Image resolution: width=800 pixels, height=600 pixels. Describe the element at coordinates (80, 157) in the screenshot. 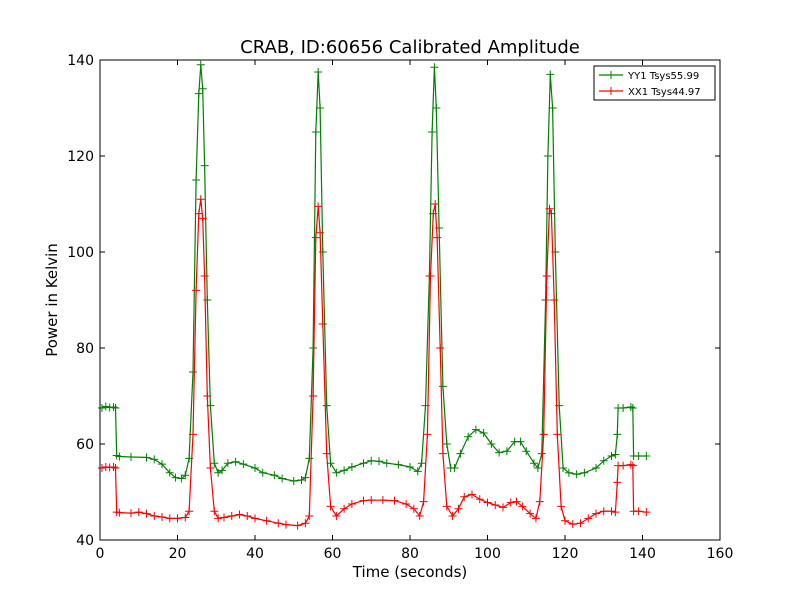

I see `y-tick-label: 120` at that location.